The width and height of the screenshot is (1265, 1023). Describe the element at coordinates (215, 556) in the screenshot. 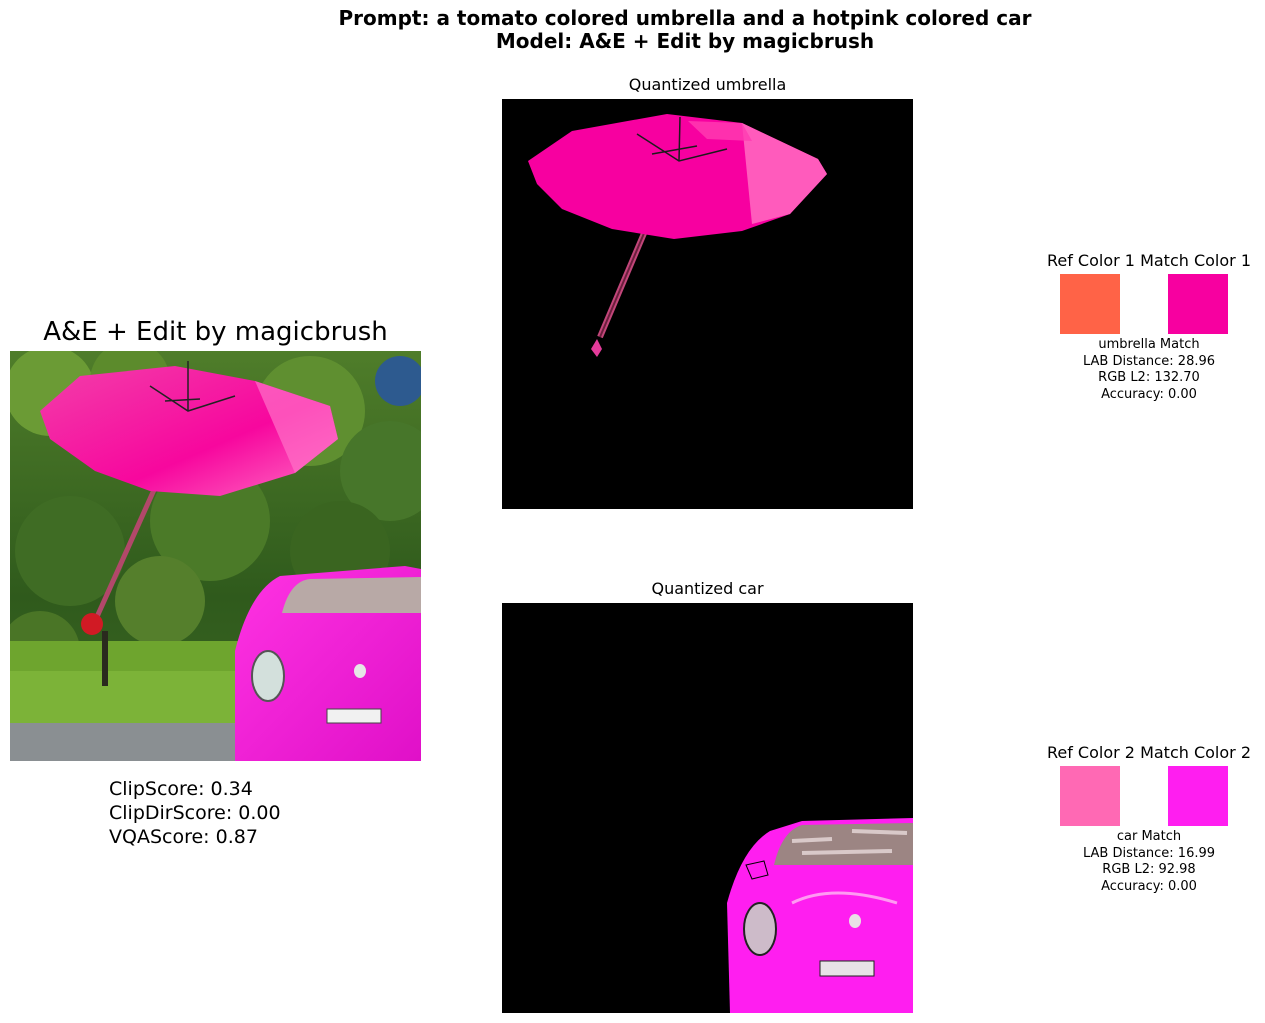

I see `generated-image` at that location.